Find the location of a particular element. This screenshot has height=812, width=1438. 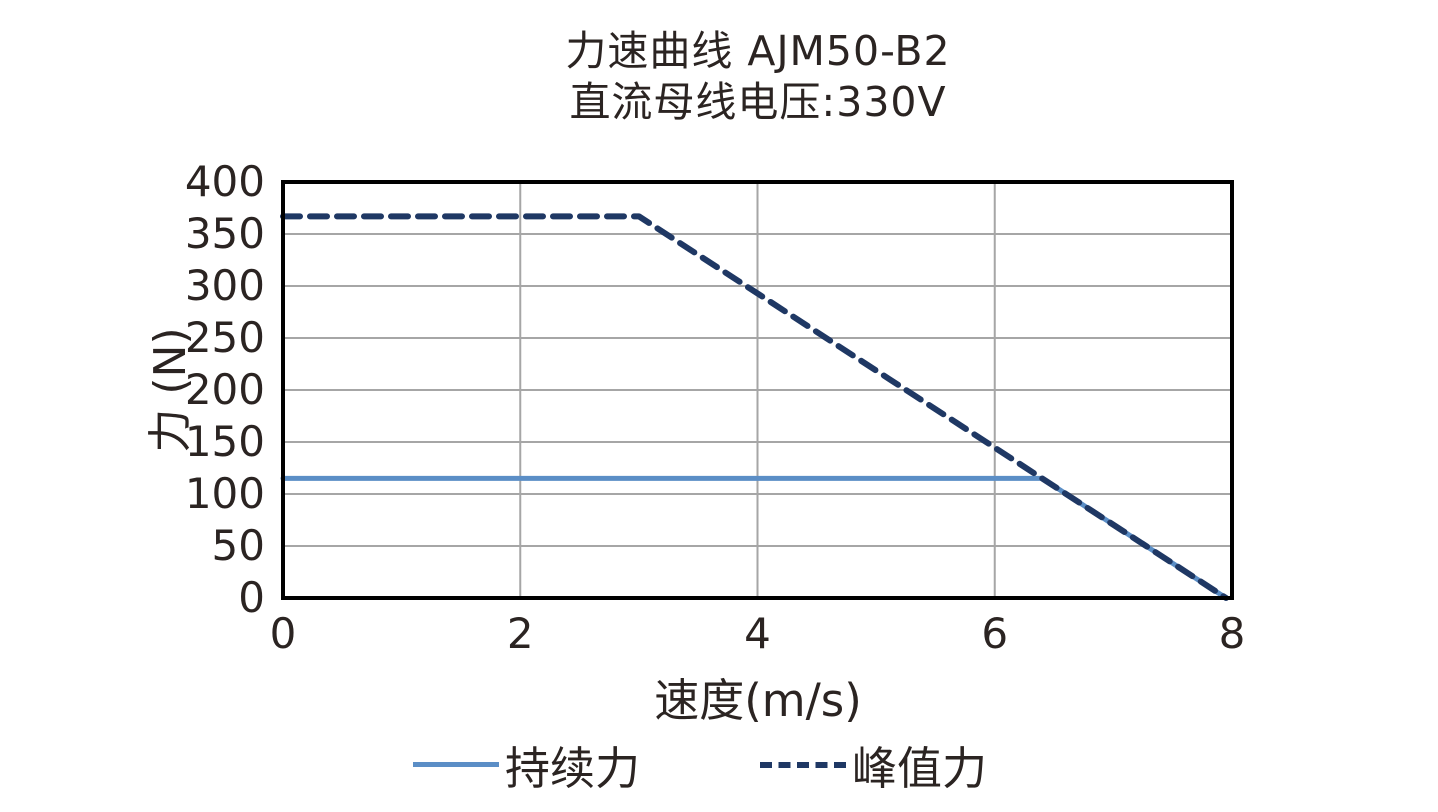

x-tick-label: 6 is located at coordinates (995, 633).